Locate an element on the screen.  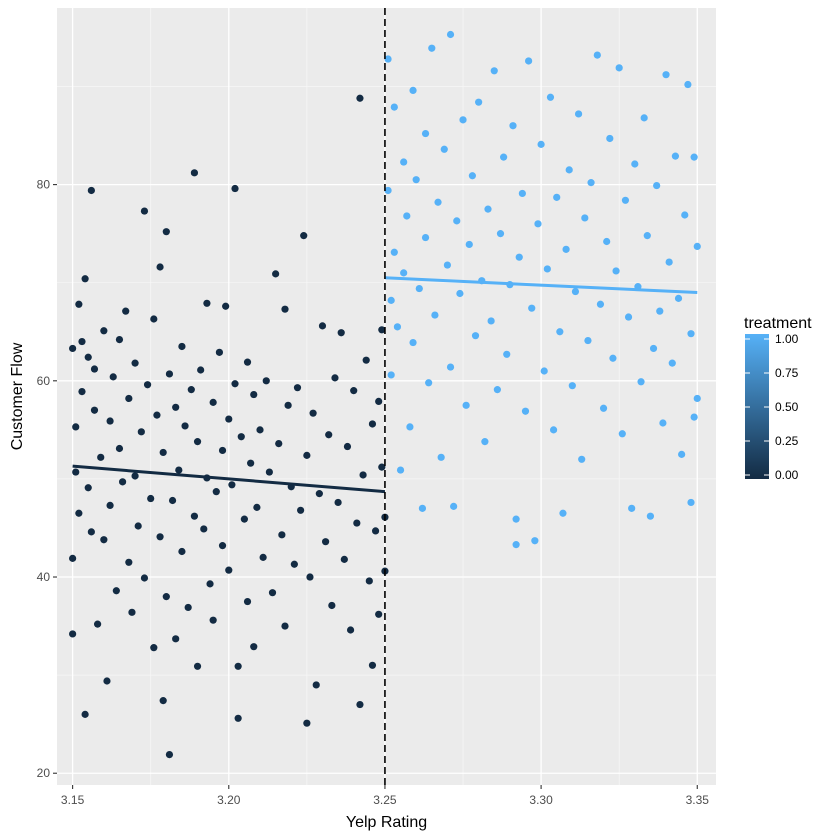
legend-tick-label: 0.00 is located at coordinates (787, 475).